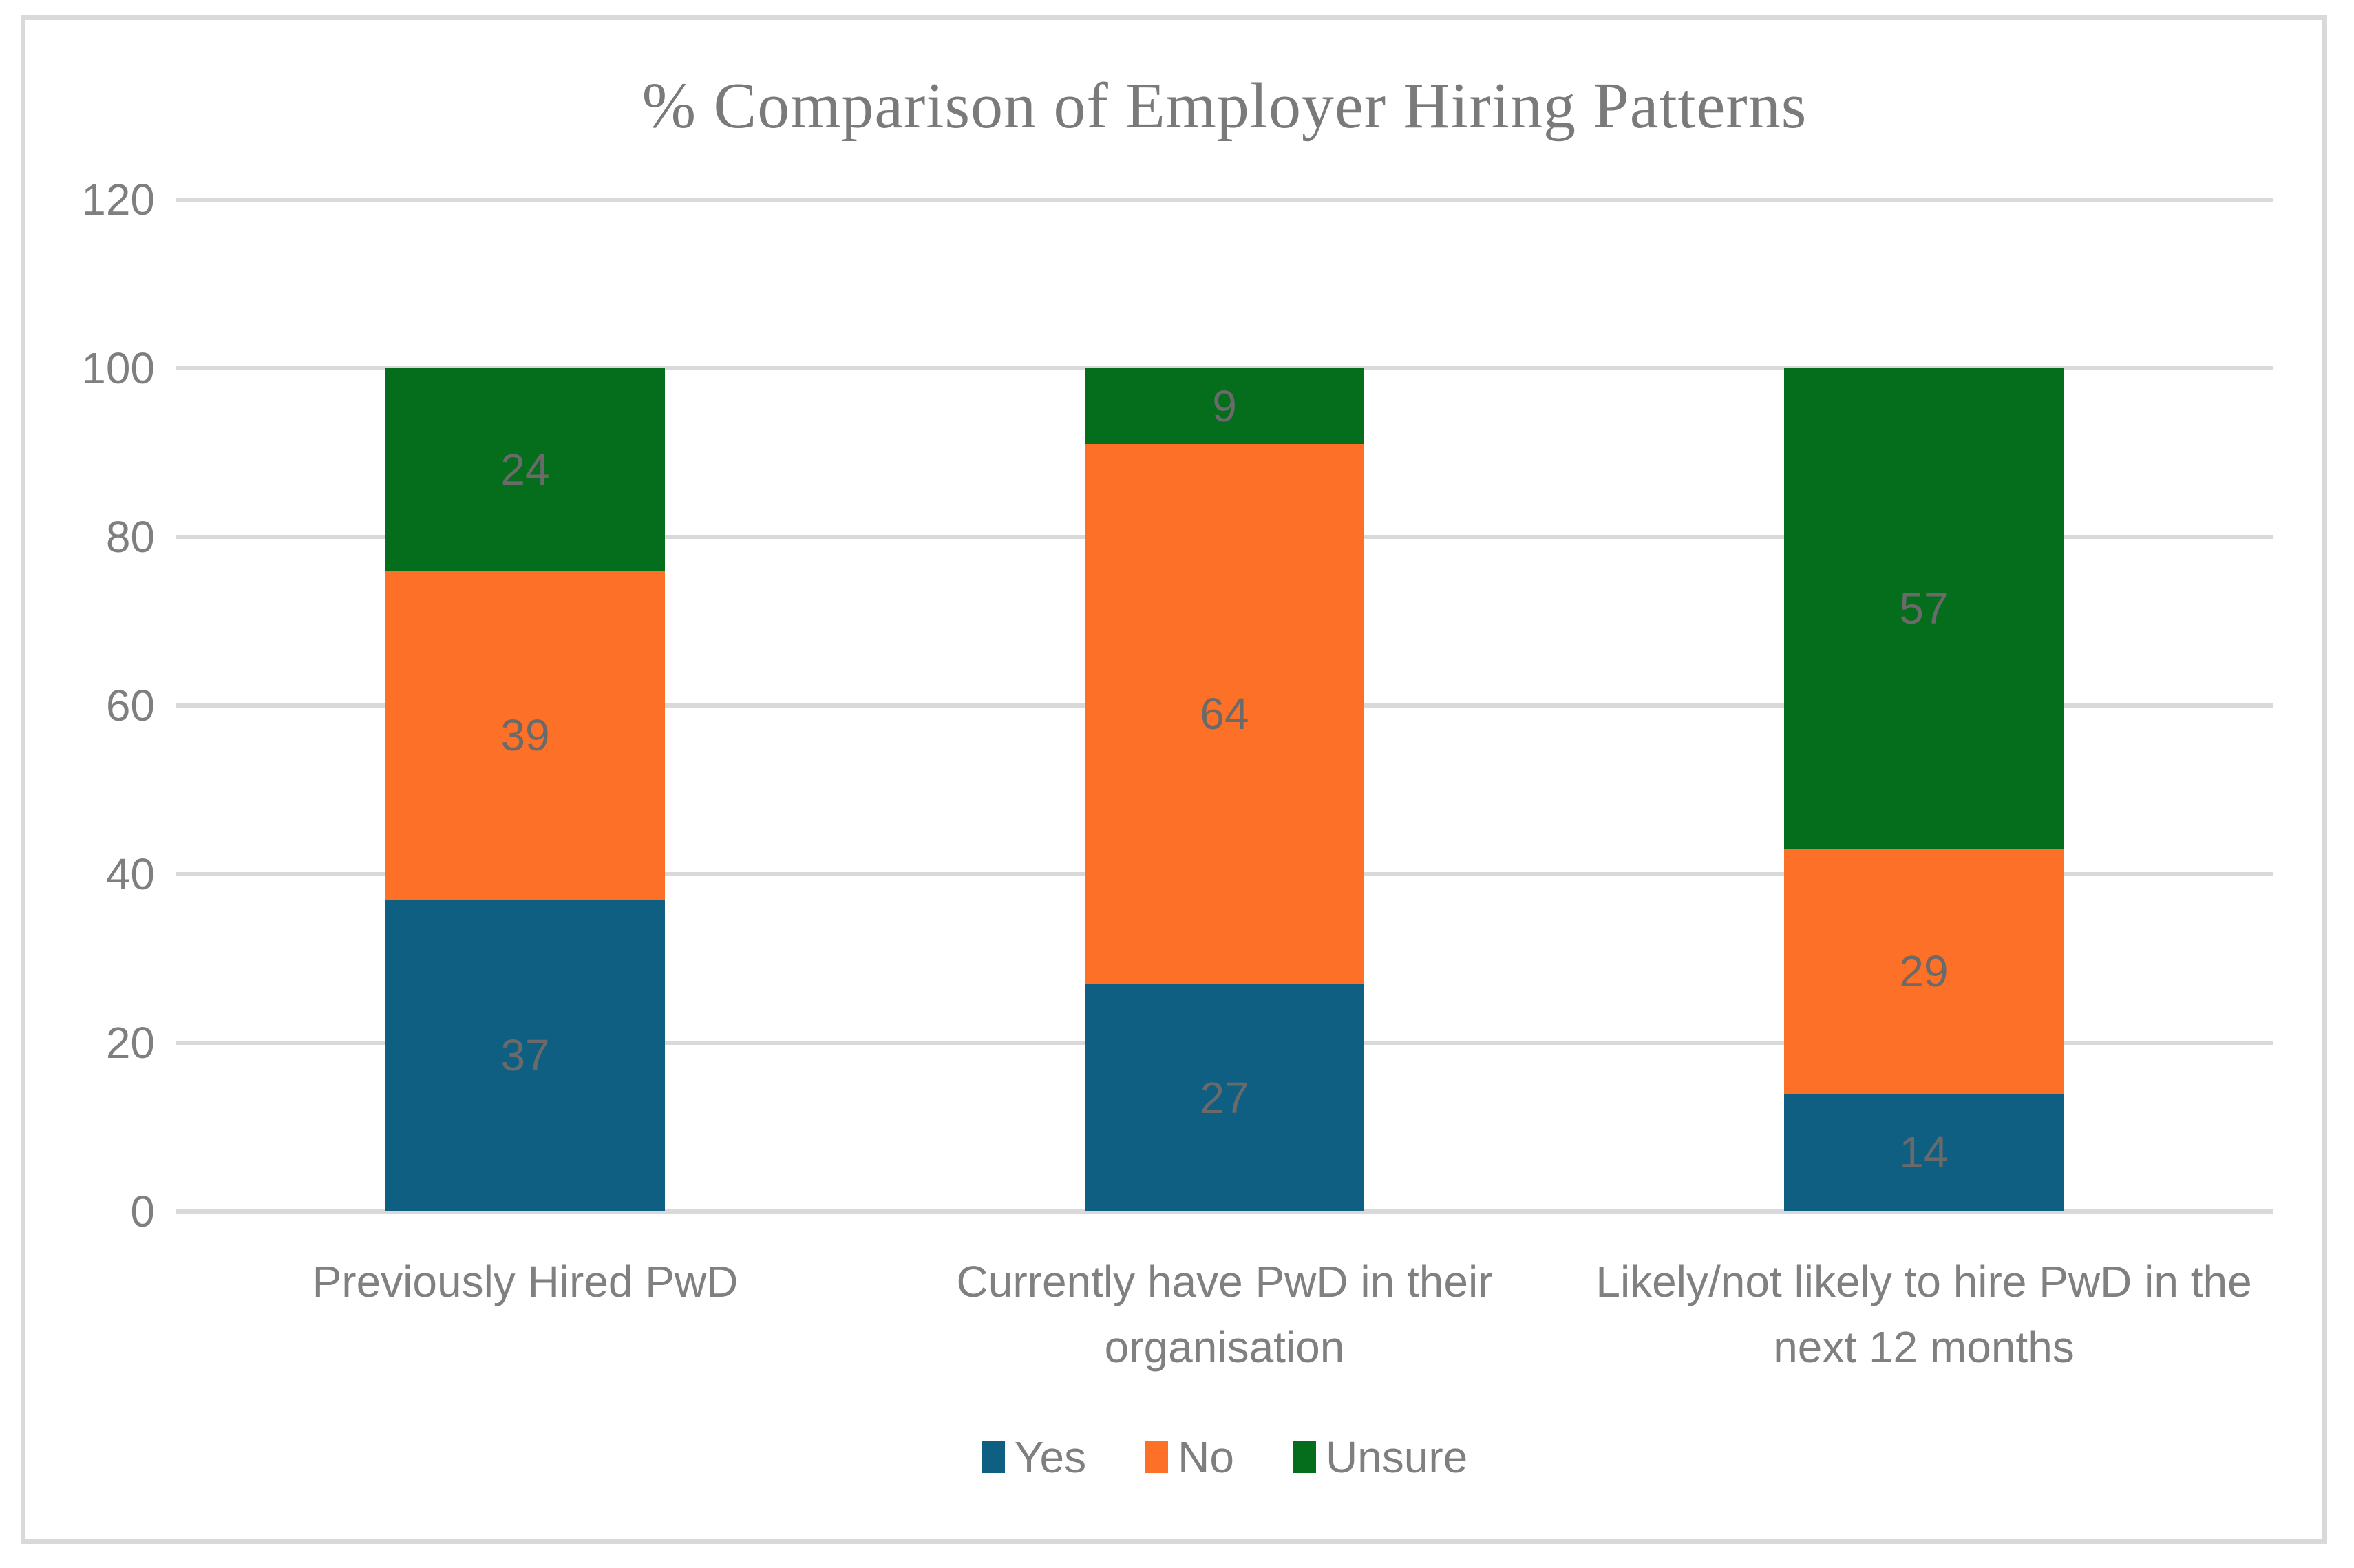  I want to click on bar-column-3: 14 29 57, so click(1924, 789).